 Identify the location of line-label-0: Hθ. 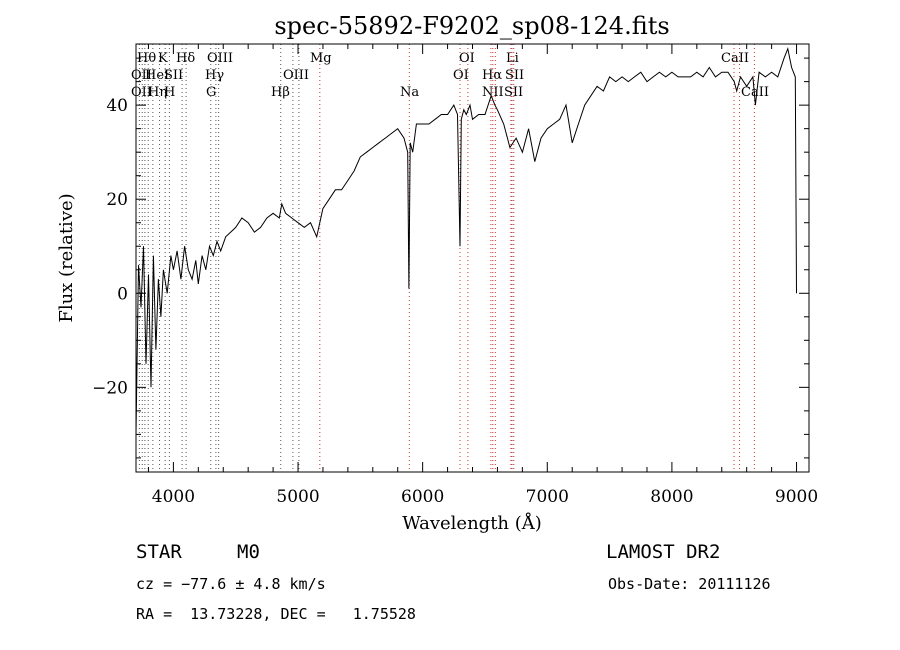
(146, 58).